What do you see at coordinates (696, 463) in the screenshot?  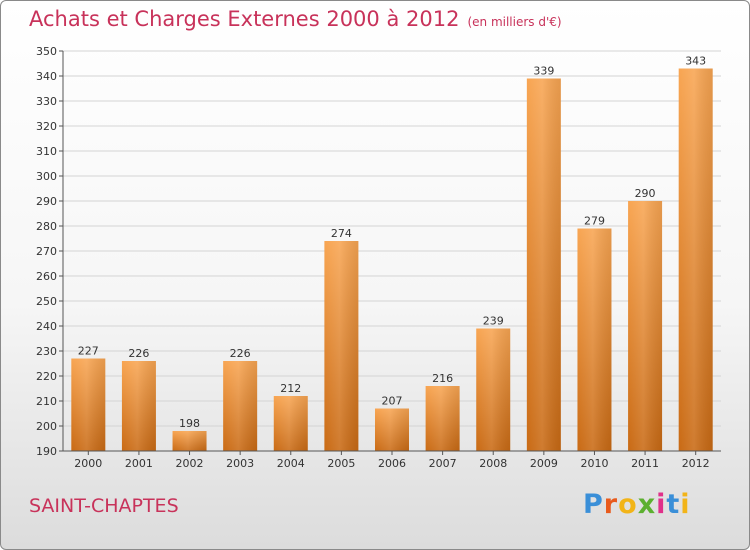 I see `x-tick-label: 2012` at bounding box center [696, 463].